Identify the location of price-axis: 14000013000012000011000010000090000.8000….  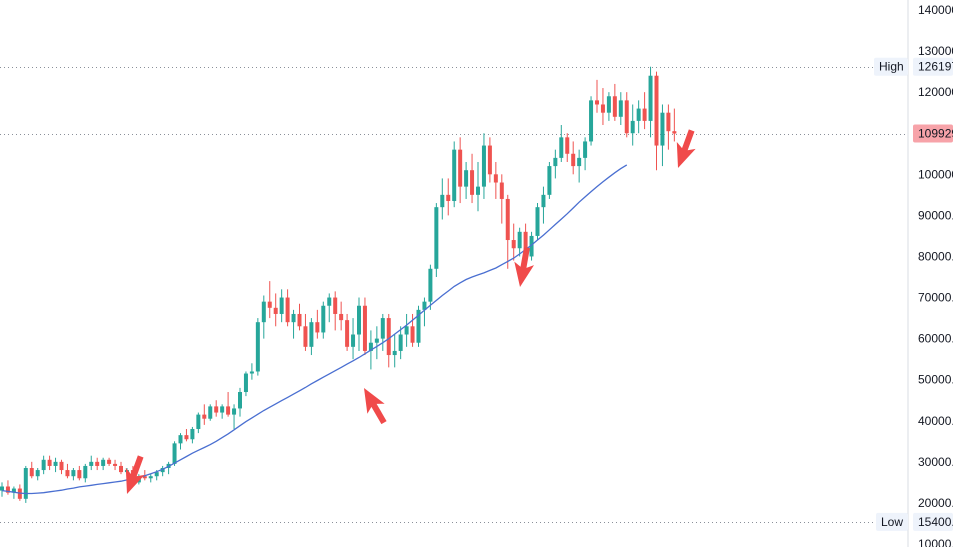
(930, 273).